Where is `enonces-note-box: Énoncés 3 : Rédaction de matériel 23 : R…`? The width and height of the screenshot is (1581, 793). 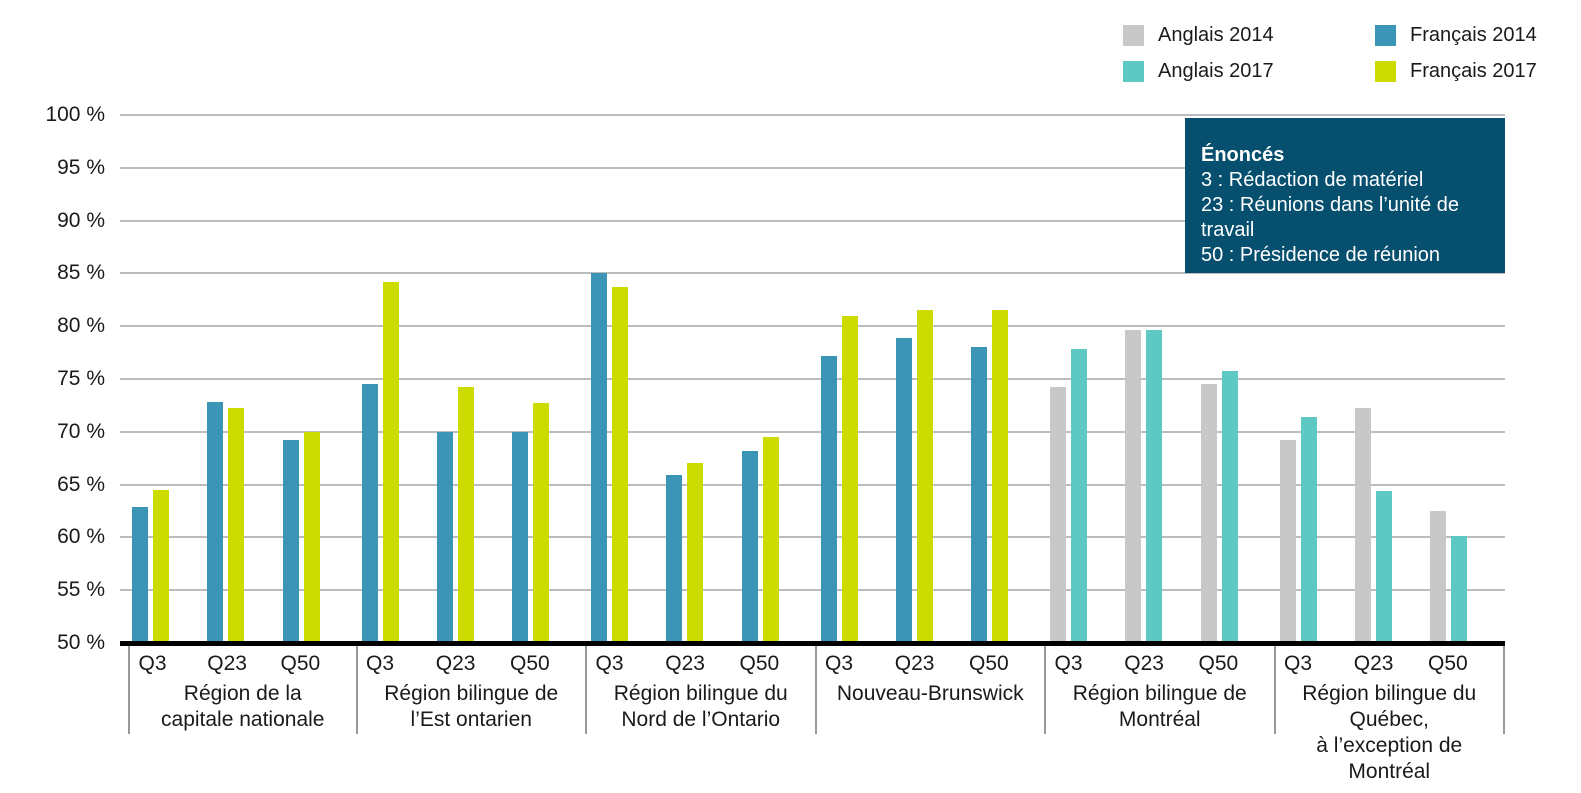 enonces-note-box: Énoncés 3 : Rédaction de matériel 23 : R… is located at coordinates (1345, 195).